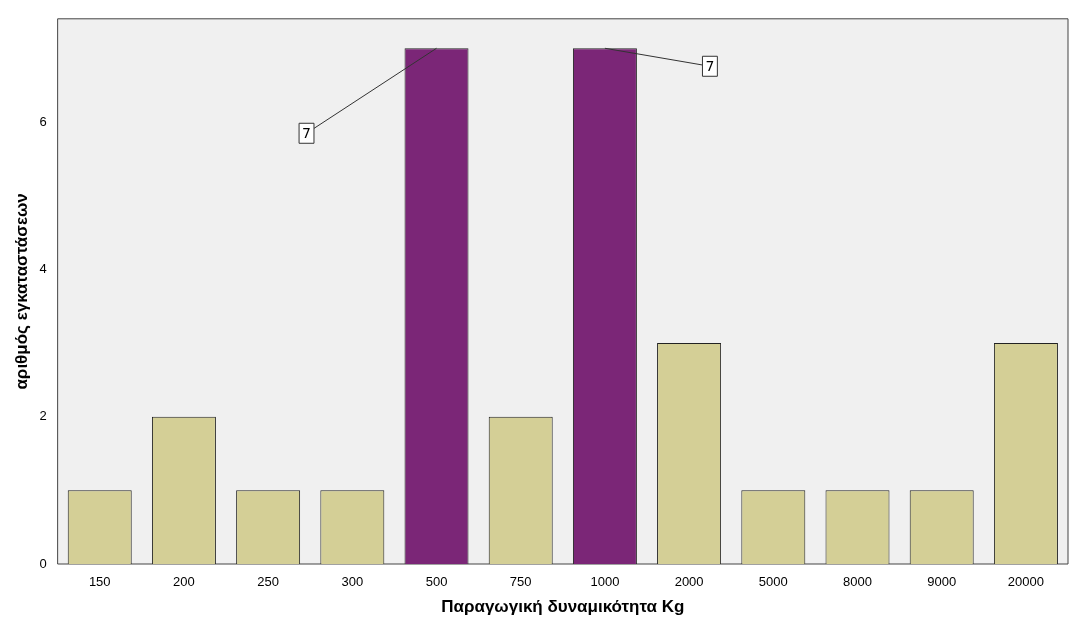  Describe the element at coordinates (436, 582) in the screenshot. I see `x-tick-label: 500` at that location.